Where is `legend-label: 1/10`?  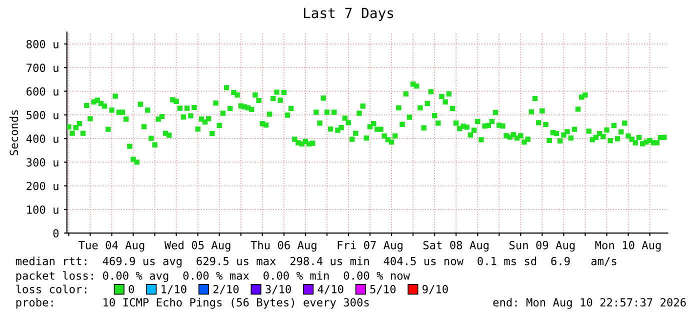 legend-label: 1/10 is located at coordinates (174, 289).